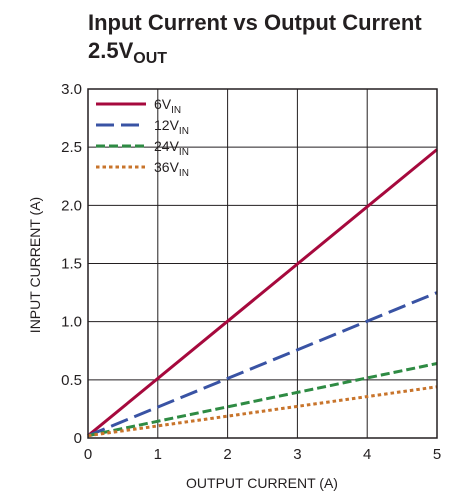 This screenshot has height=496, width=453. Describe the element at coordinates (367, 454) in the screenshot. I see `x-tick-label-4: 4` at that location.